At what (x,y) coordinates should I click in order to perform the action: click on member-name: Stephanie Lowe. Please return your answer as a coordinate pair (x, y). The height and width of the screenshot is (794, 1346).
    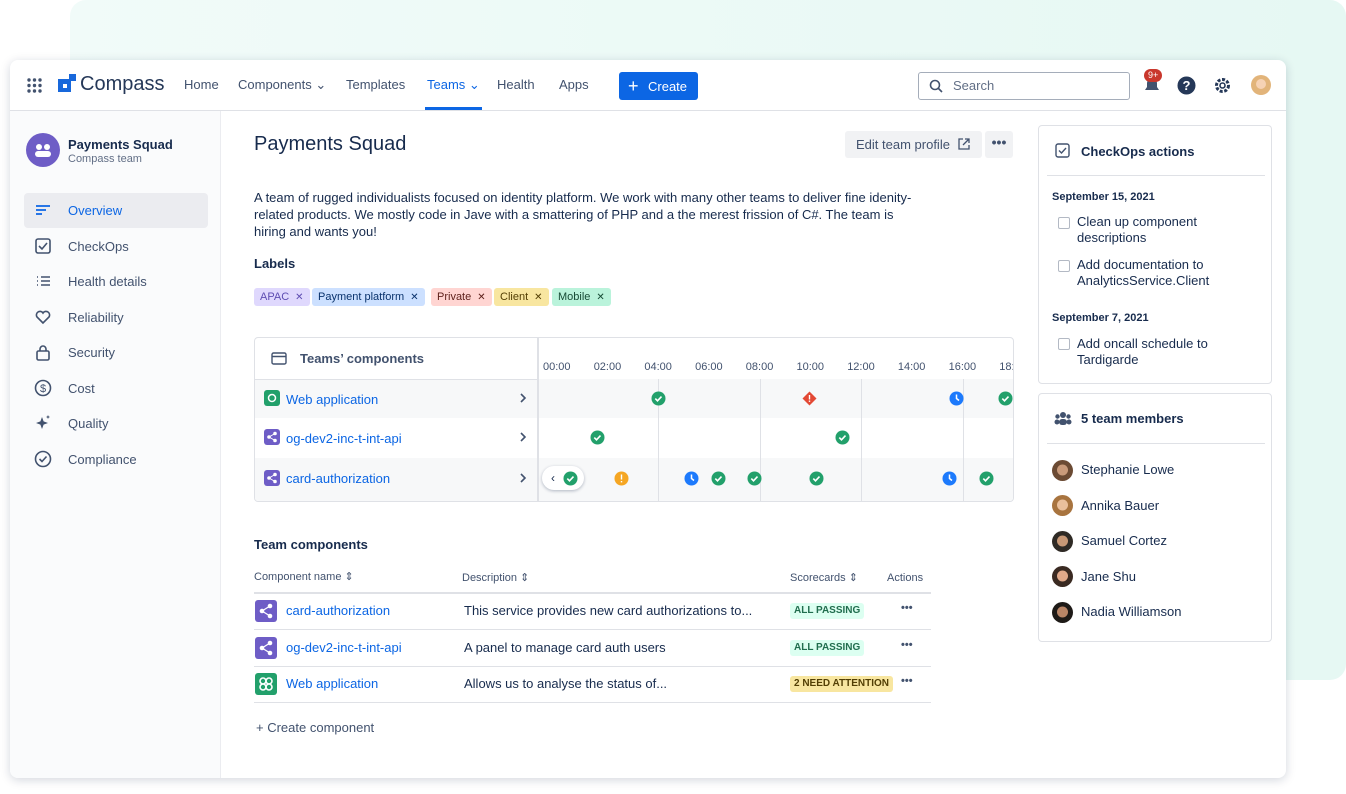
    Looking at the image, I should click on (1128, 469).